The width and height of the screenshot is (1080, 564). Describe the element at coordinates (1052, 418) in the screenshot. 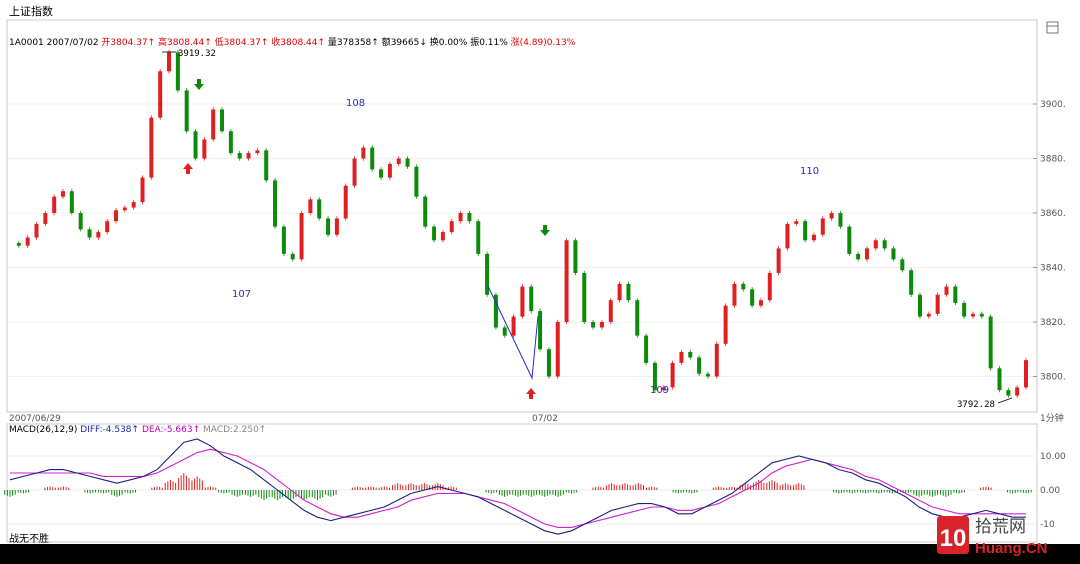

I see `time-axis-unit-label: 1分钟` at that location.